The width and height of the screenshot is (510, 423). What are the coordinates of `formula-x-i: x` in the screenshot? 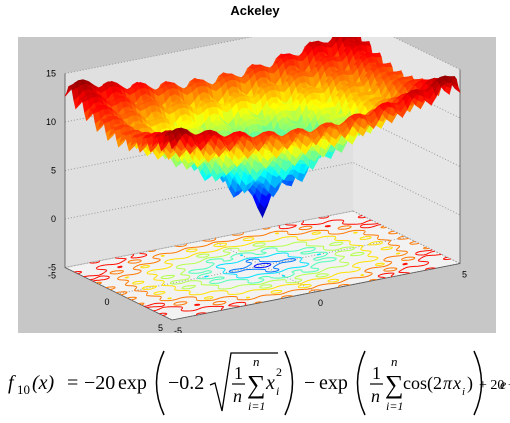 It's located at (270, 383).